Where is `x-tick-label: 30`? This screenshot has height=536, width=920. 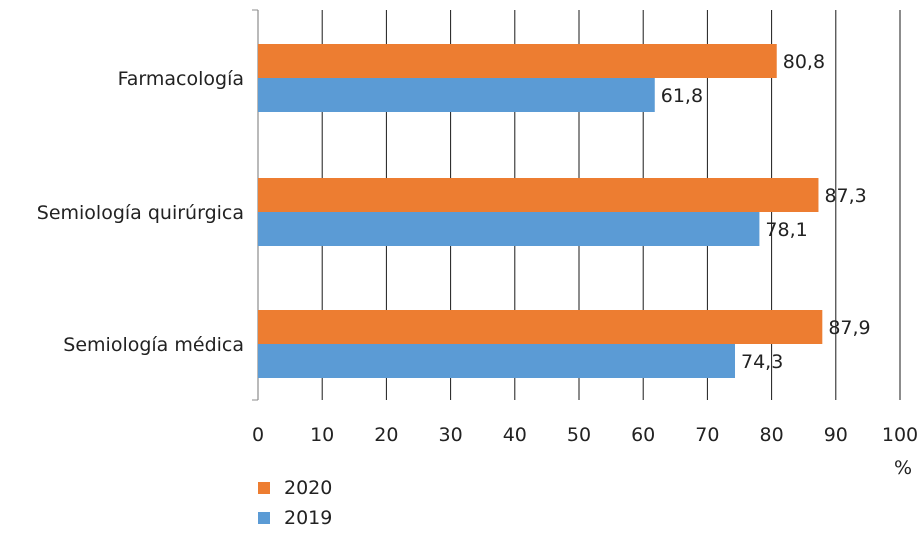 x-tick-label: 30 is located at coordinates (451, 435).